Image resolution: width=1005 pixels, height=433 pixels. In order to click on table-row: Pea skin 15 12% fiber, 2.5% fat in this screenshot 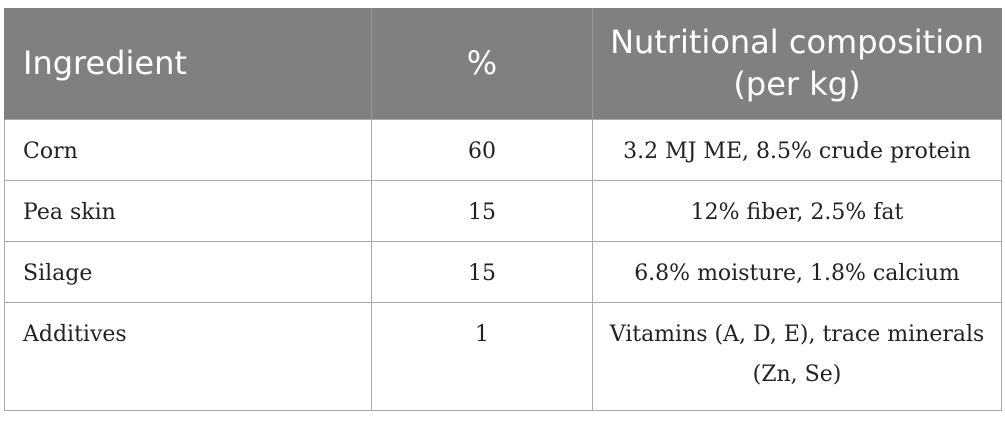, I will do `click(503, 210)`.